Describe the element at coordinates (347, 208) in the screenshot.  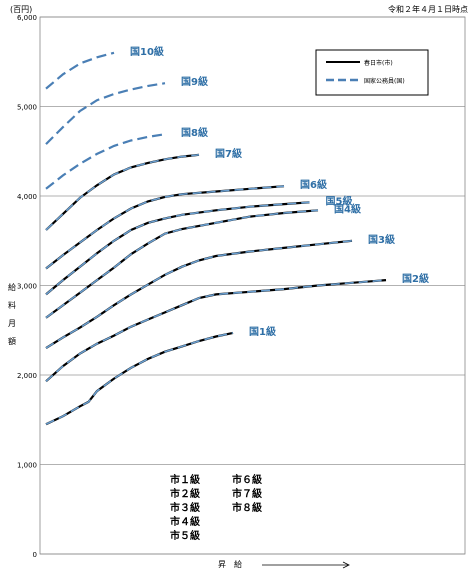
I see `series-label: 国4級` at that location.